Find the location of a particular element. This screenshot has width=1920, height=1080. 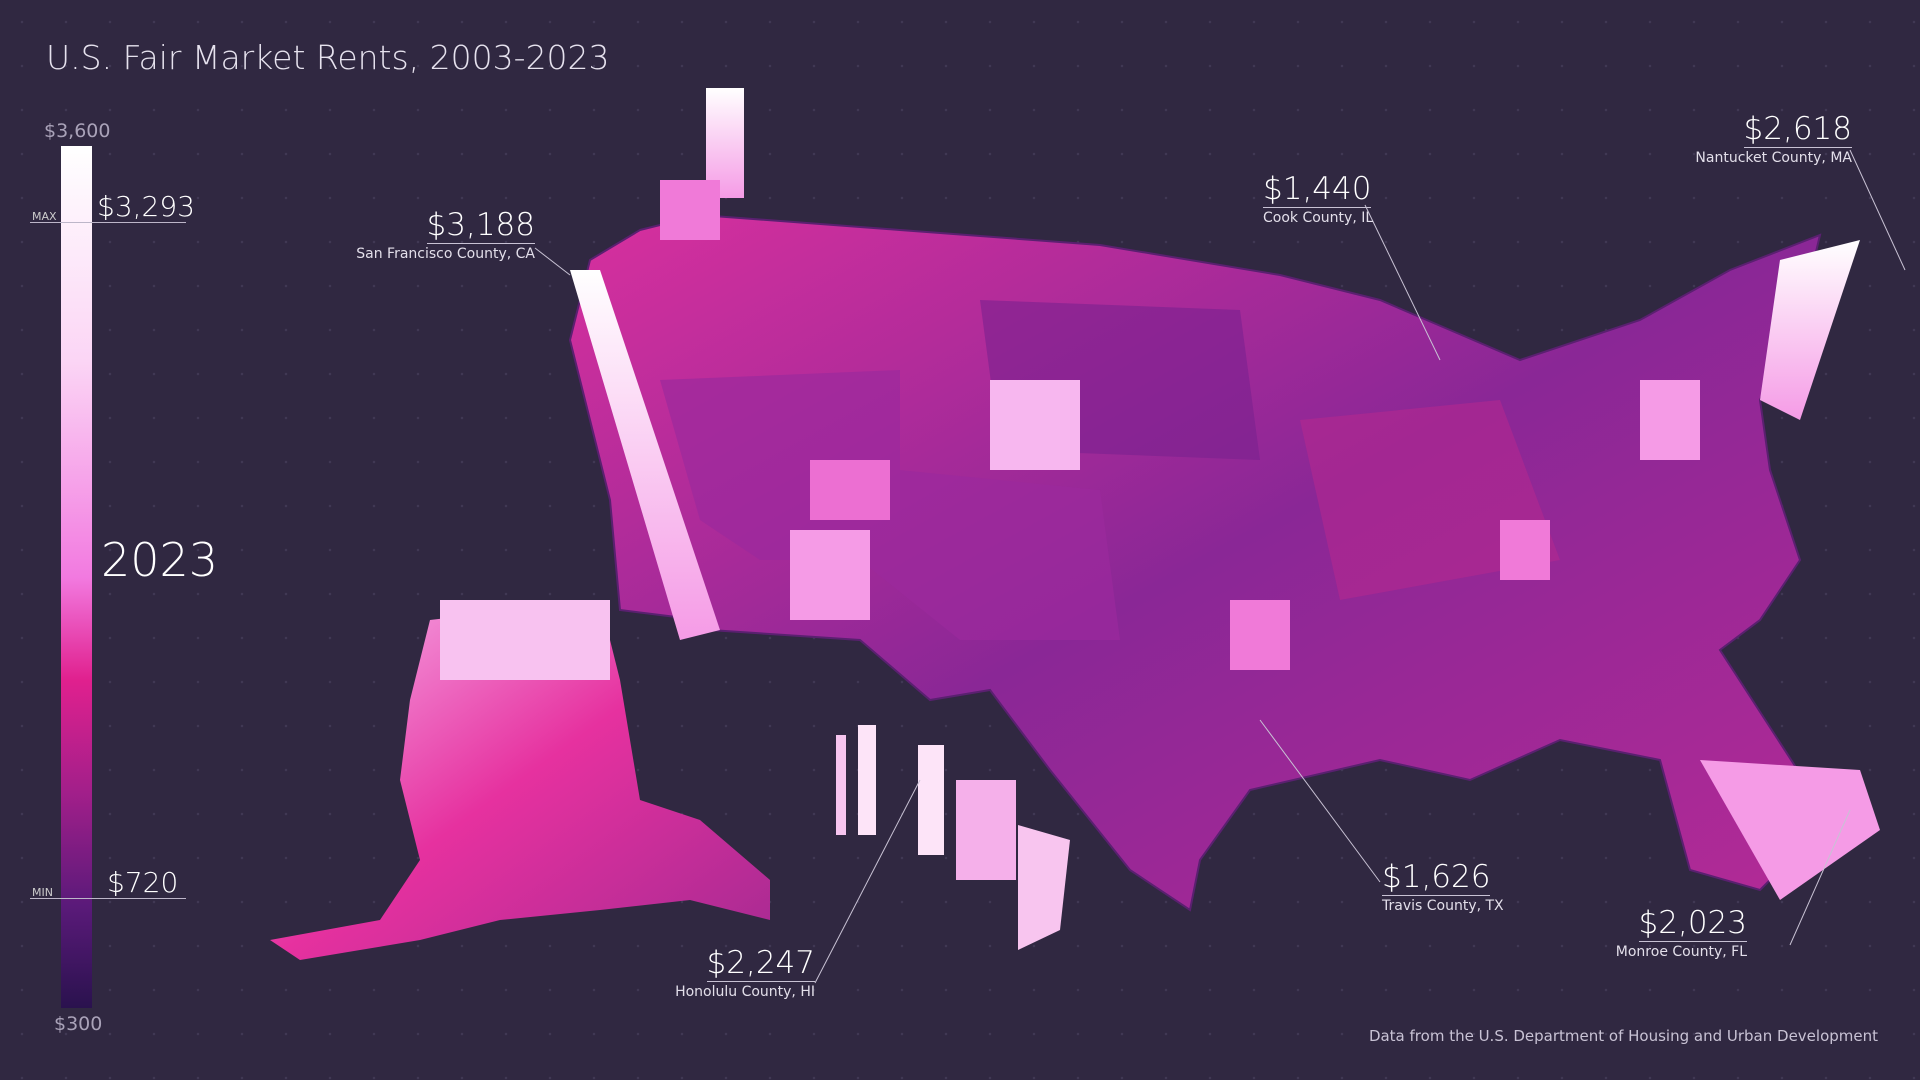

max-line is located at coordinates (108, 222).